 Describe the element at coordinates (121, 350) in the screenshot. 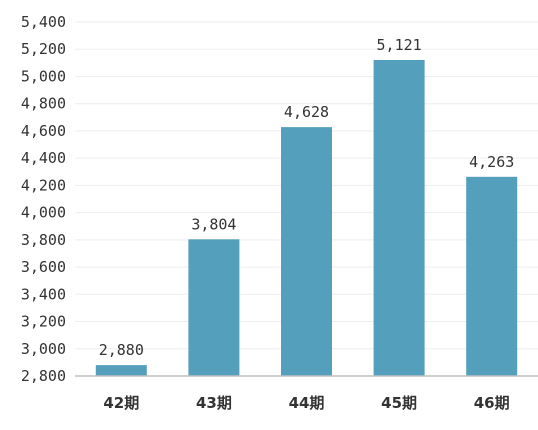

I see `bar-value-label: 2,880` at that location.